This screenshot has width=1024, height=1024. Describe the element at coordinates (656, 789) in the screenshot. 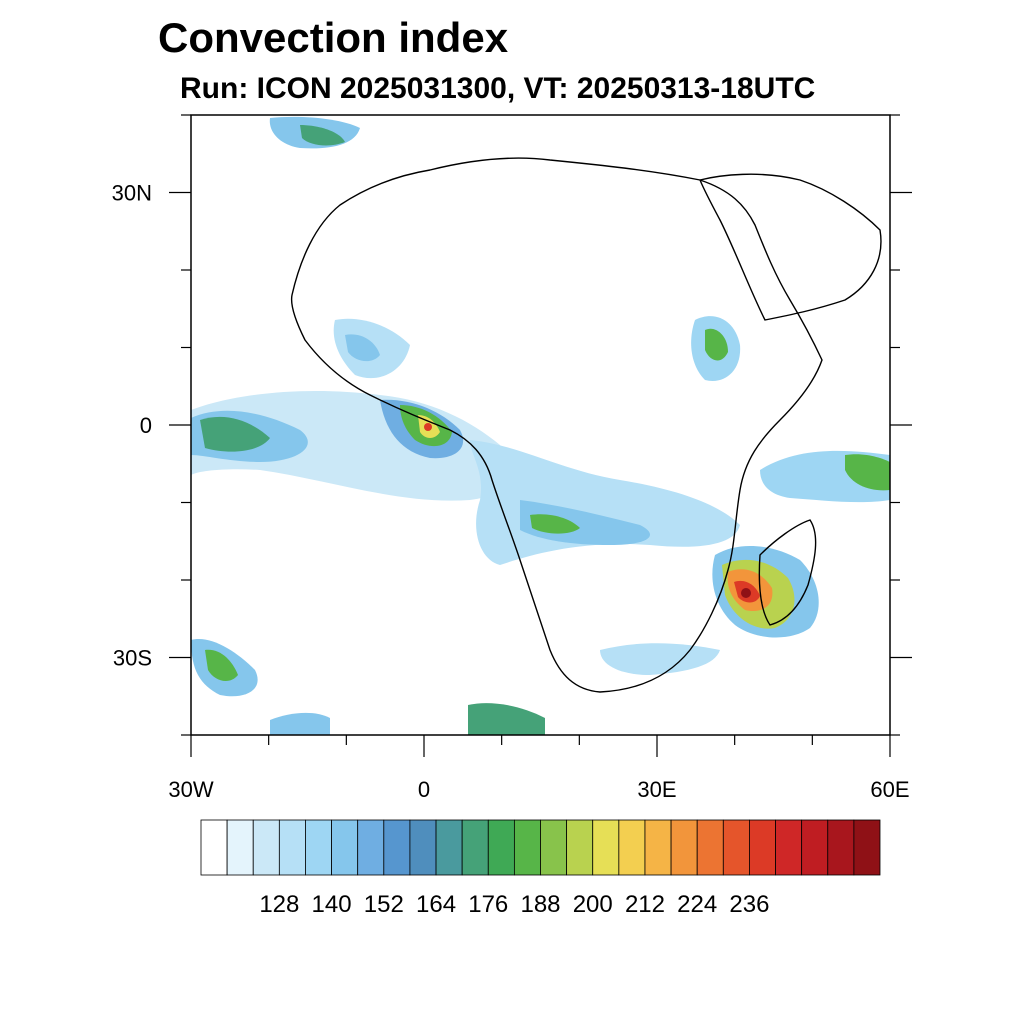

I see `lon-tick-label: 30E` at that location.